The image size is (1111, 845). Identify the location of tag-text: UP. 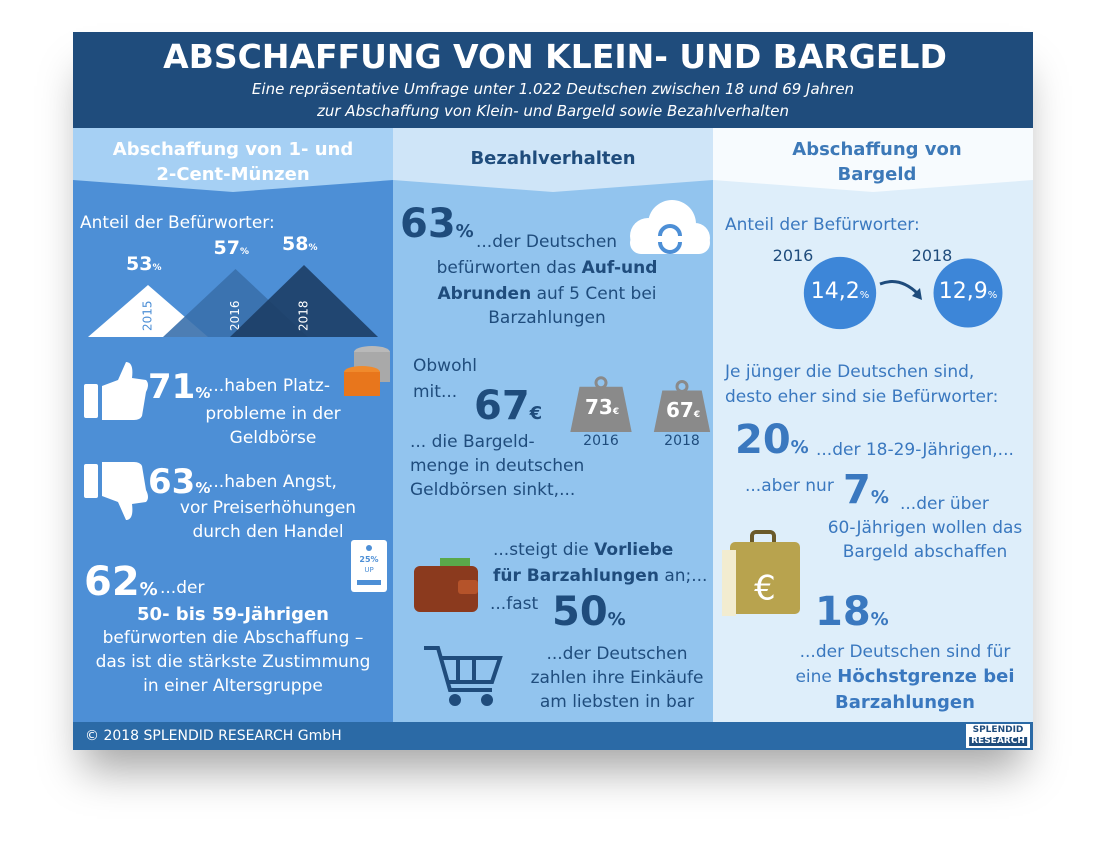
(369, 570).